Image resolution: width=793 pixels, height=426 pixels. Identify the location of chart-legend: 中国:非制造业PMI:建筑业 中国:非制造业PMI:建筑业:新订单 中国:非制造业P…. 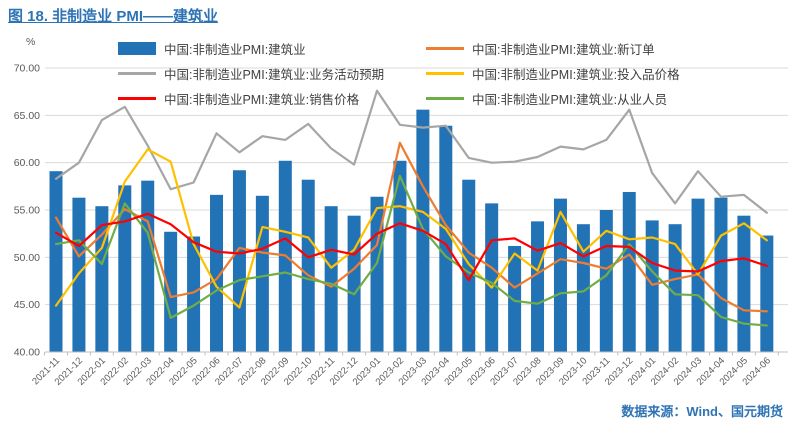
(399, 73).